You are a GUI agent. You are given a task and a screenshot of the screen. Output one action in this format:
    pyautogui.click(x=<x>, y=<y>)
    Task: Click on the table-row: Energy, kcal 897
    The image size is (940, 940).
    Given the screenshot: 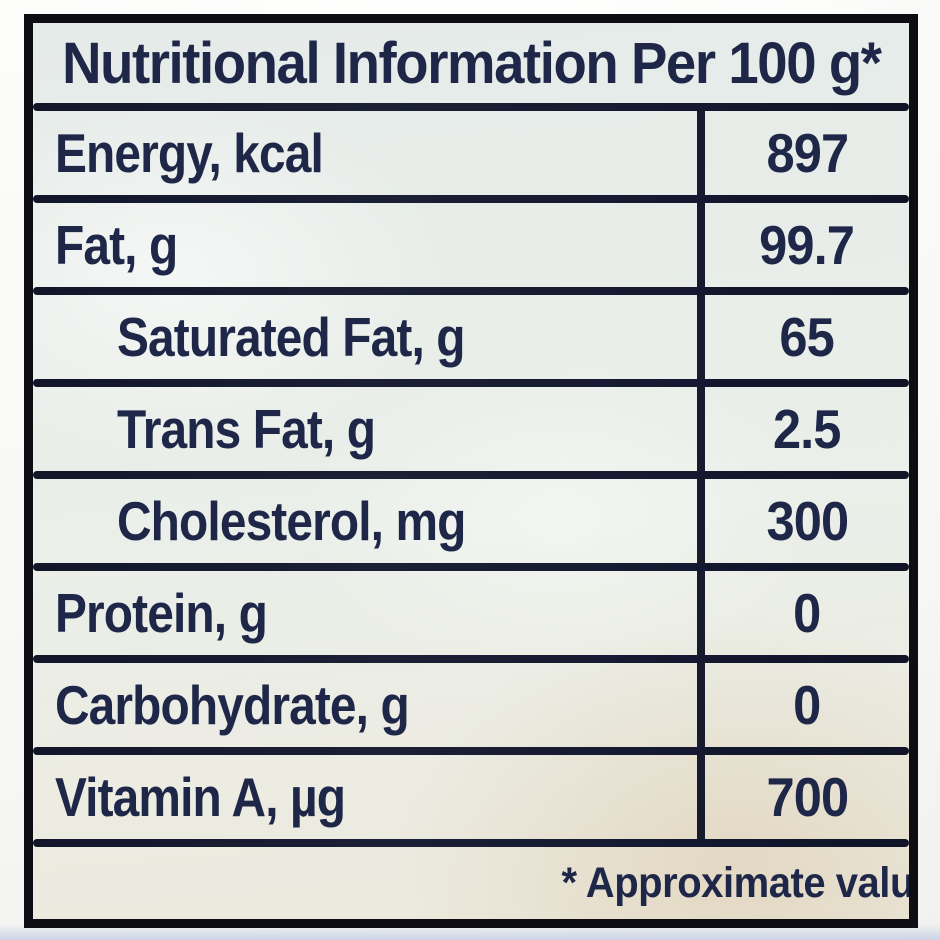 What is the action you would take?
    pyautogui.click(x=471, y=153)
    